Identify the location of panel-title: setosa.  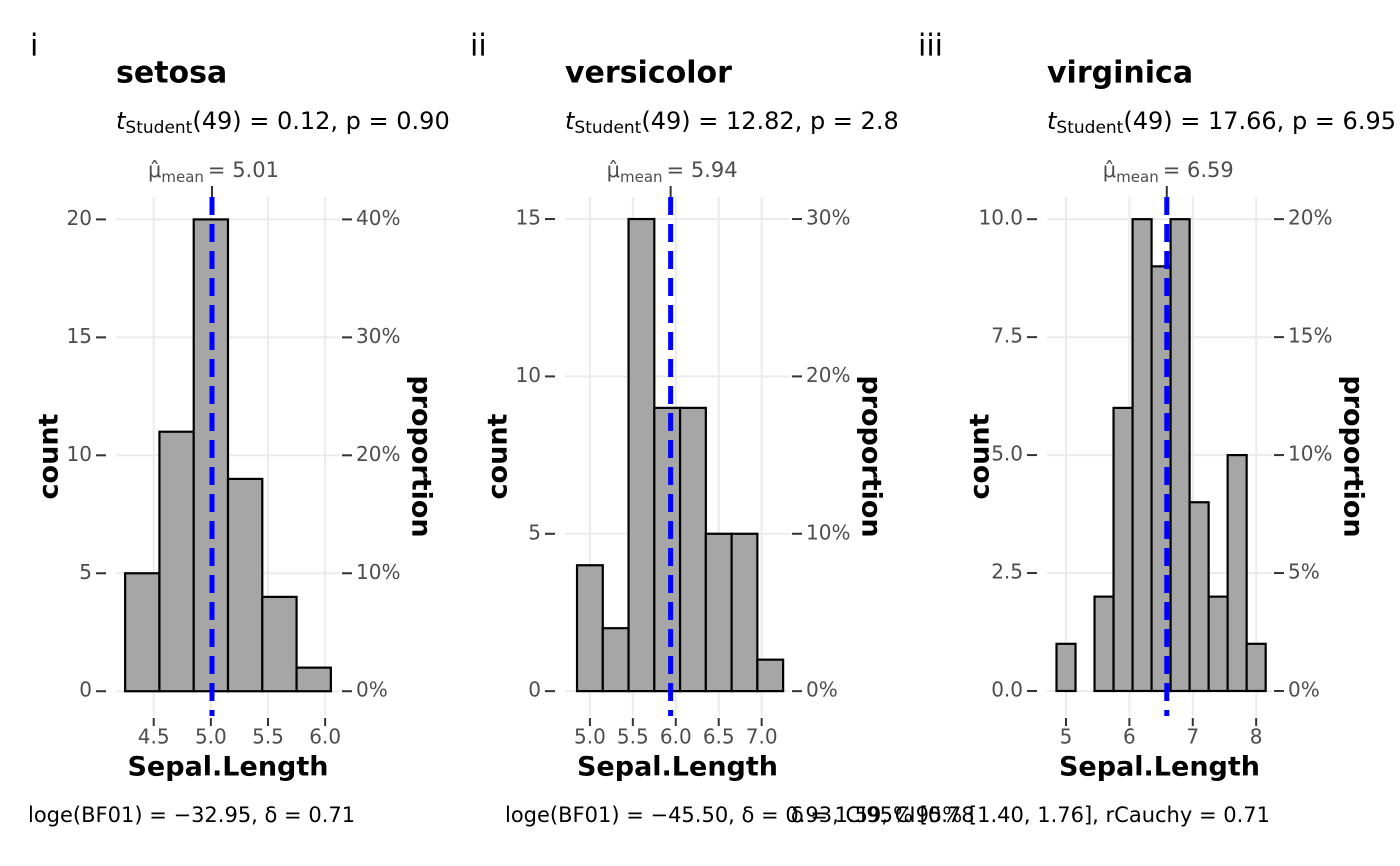
(171, 73).